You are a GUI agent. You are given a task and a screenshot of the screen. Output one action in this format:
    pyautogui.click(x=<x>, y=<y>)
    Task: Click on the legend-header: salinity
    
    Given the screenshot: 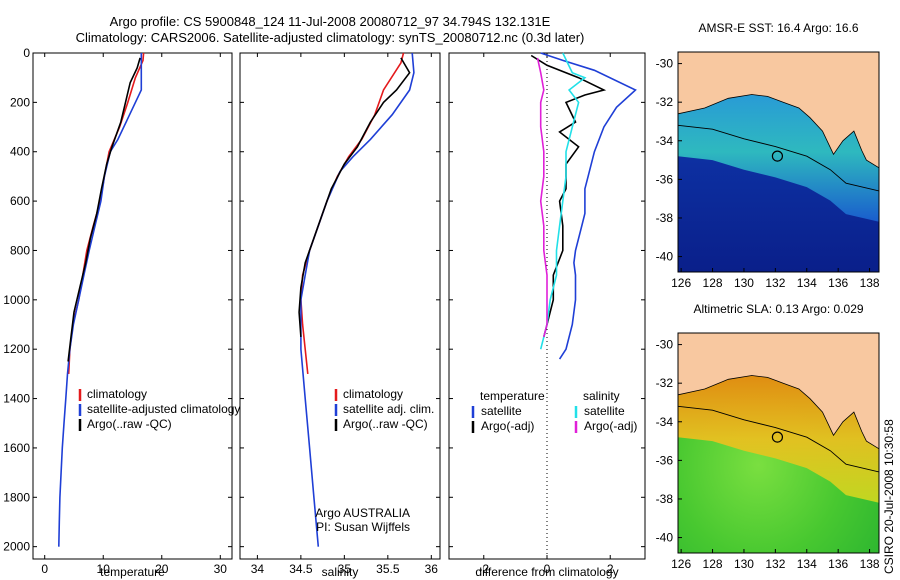 What is the action you would take?
    pyautogui.click(x=601, y=396)
    